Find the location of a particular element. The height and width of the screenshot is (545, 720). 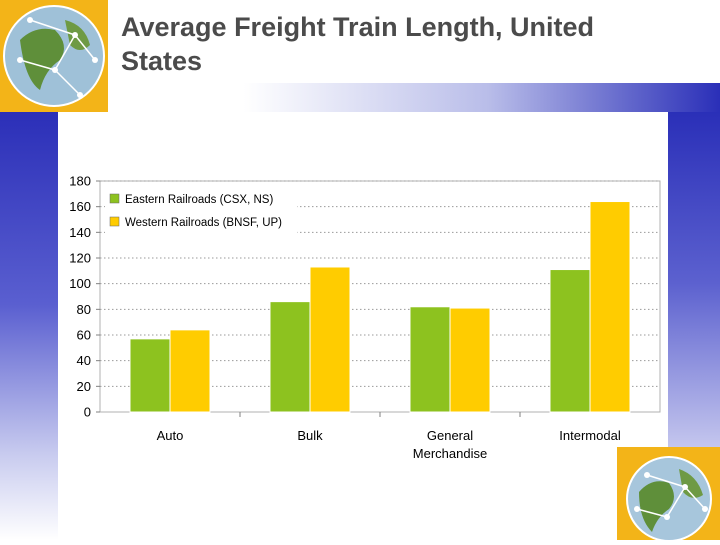

x-tick-label: General is located at coordinates (450, 435).